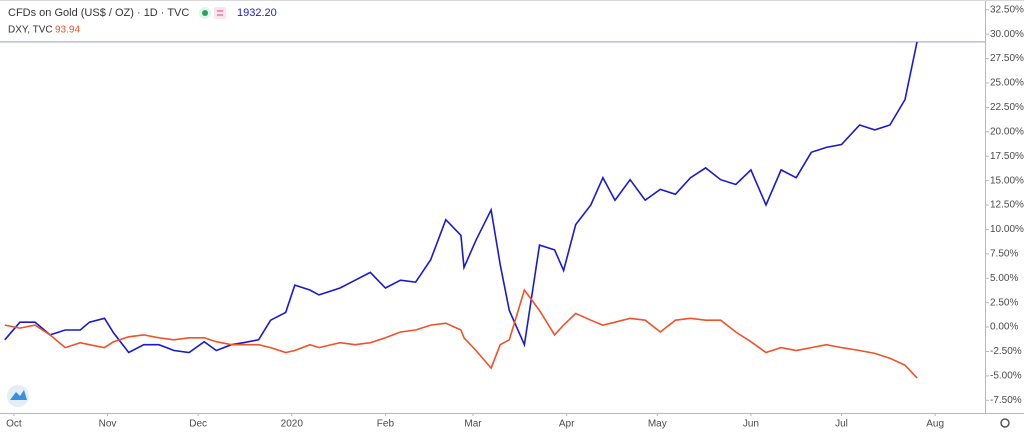  I want to click on event-icon-bg, so click(220, 13).